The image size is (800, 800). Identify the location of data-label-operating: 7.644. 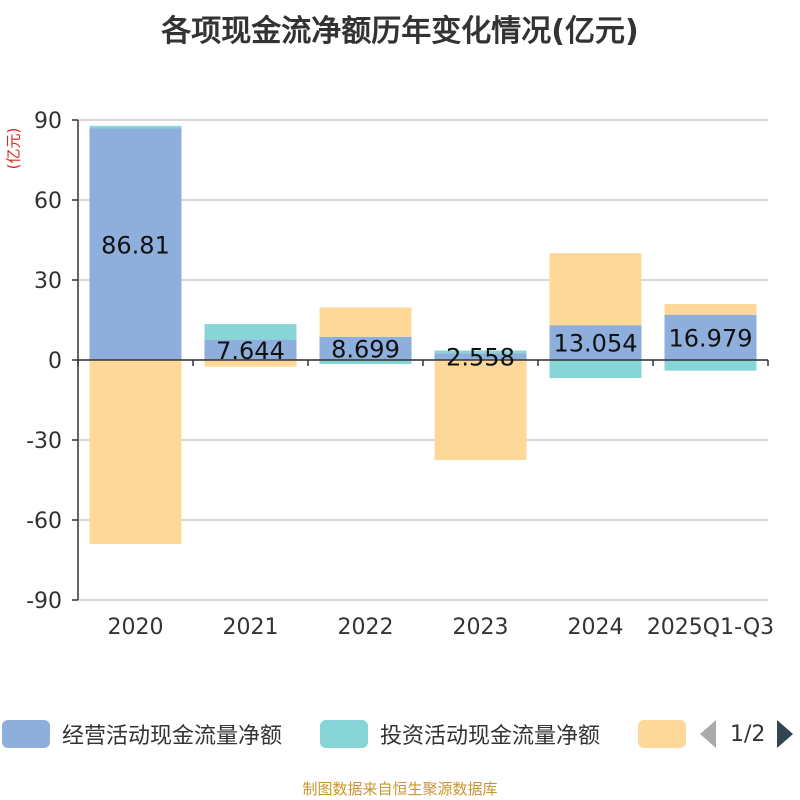
(250, 351).